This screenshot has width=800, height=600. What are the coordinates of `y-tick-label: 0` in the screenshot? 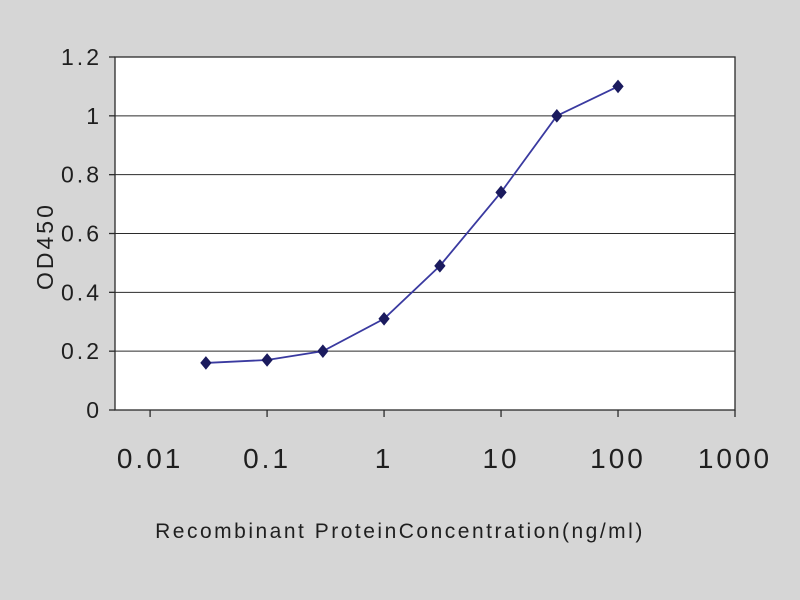 It's located at (94, 410).